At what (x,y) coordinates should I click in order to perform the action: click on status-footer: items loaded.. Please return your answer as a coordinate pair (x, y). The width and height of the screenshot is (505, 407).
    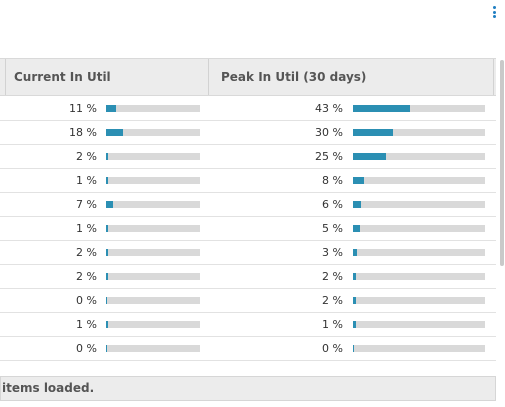
    Looking at the image, I should click on (248, 388).